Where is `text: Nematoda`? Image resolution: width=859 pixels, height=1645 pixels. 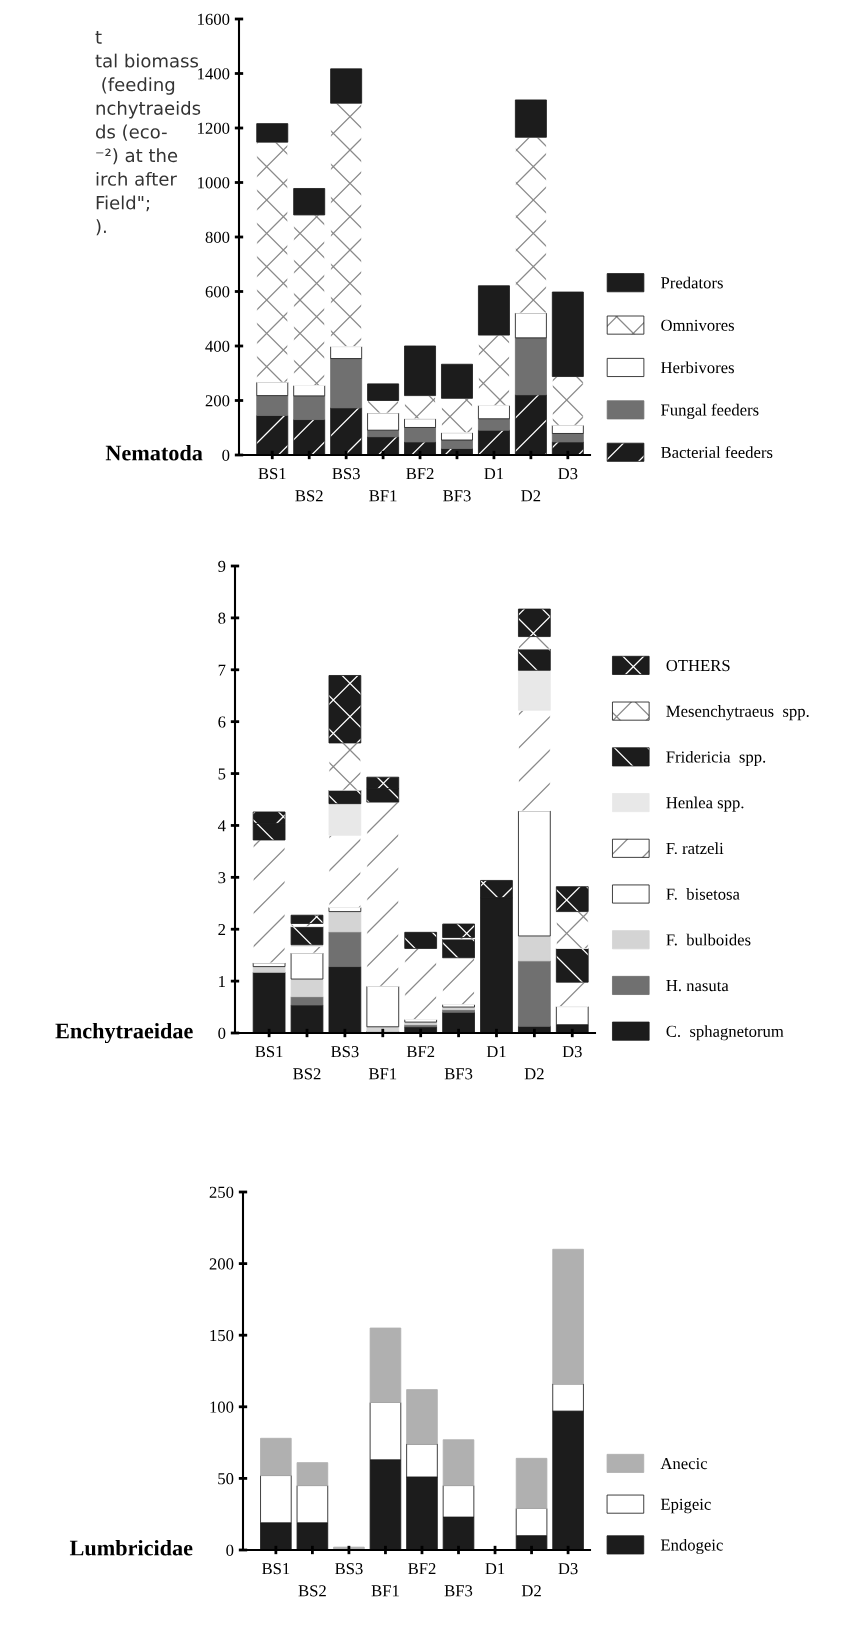
text: Nematoda is located at coordinates (154, 452).